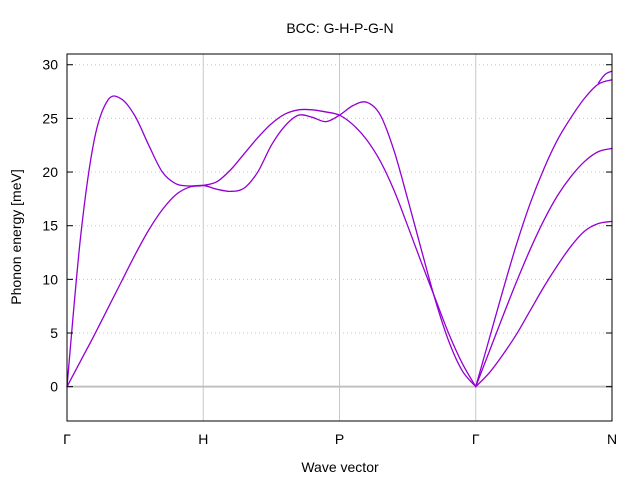 The height and width of the screenshot is (480, 640). What do you see at coordinates (203, 439) in the screenshot?
I see `x-tick-label: H` at bounding box center [203, 439].